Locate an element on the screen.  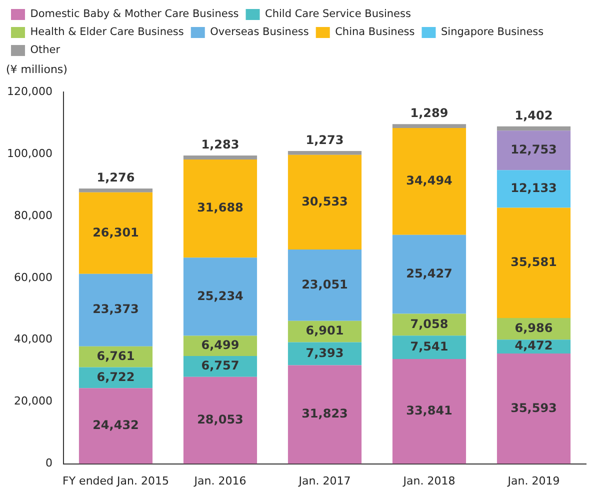
data-label: 6,499 is located at coordinates (220, 345).